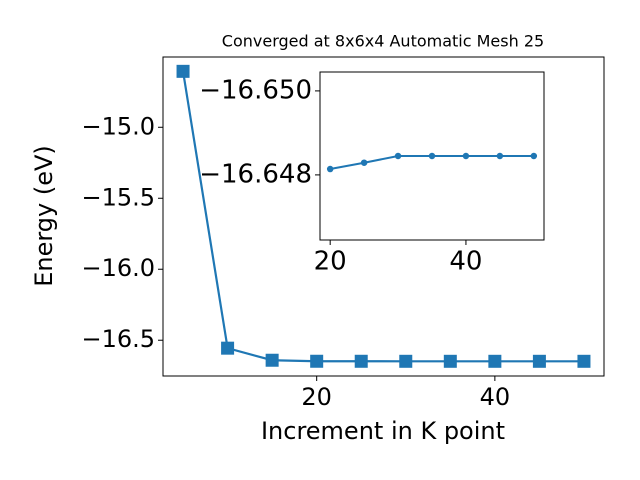 The image size is (640, 480). What do you see at coordinates (255, 90) in the screenshot?
I see `y-tick-label: −16.650` at bounding box center [255, 90].